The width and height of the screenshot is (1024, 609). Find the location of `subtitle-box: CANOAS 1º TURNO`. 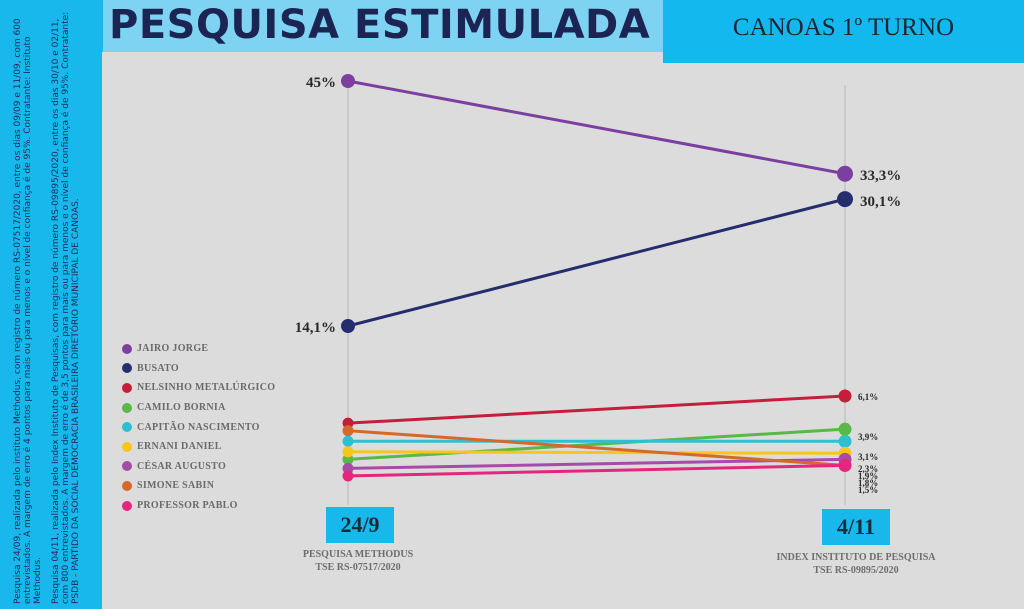

subtitle-box: CANOAS 1º TURNO is located at coordinates (843, 31).